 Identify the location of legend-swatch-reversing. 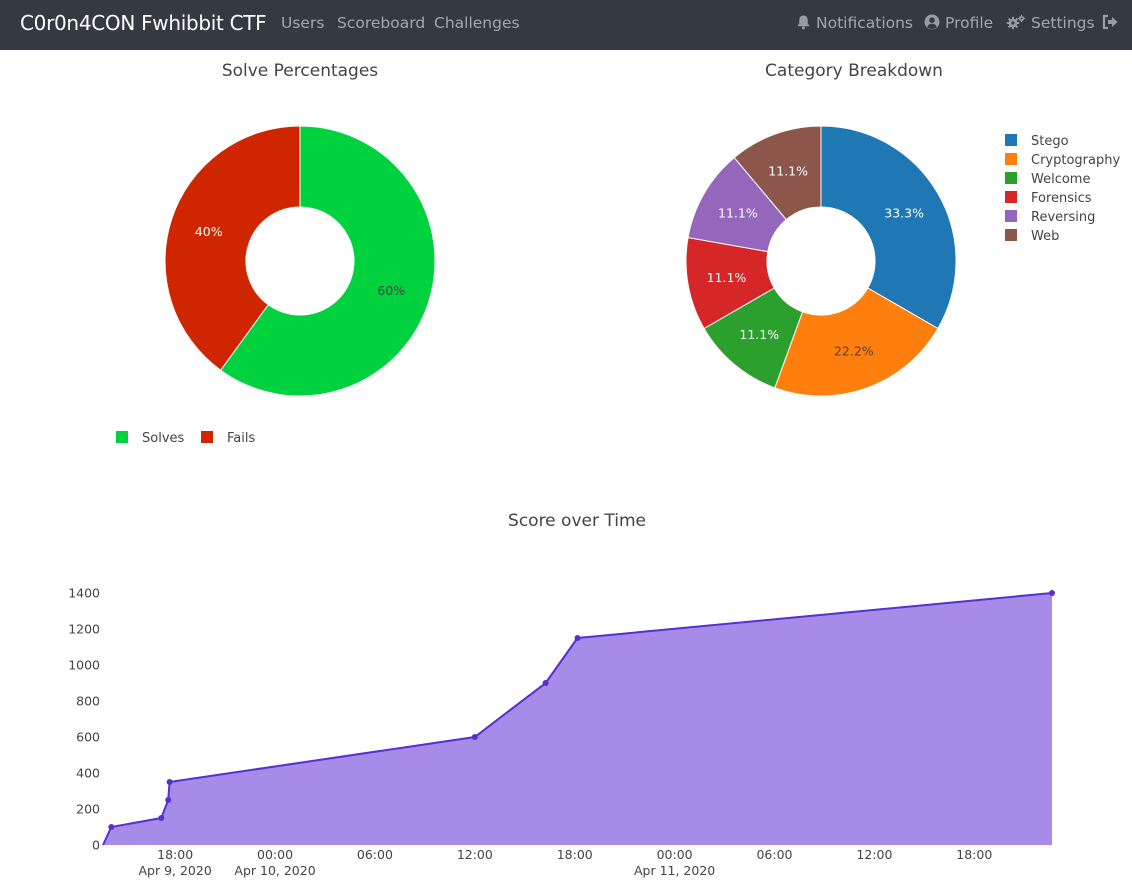
(1011, 216).